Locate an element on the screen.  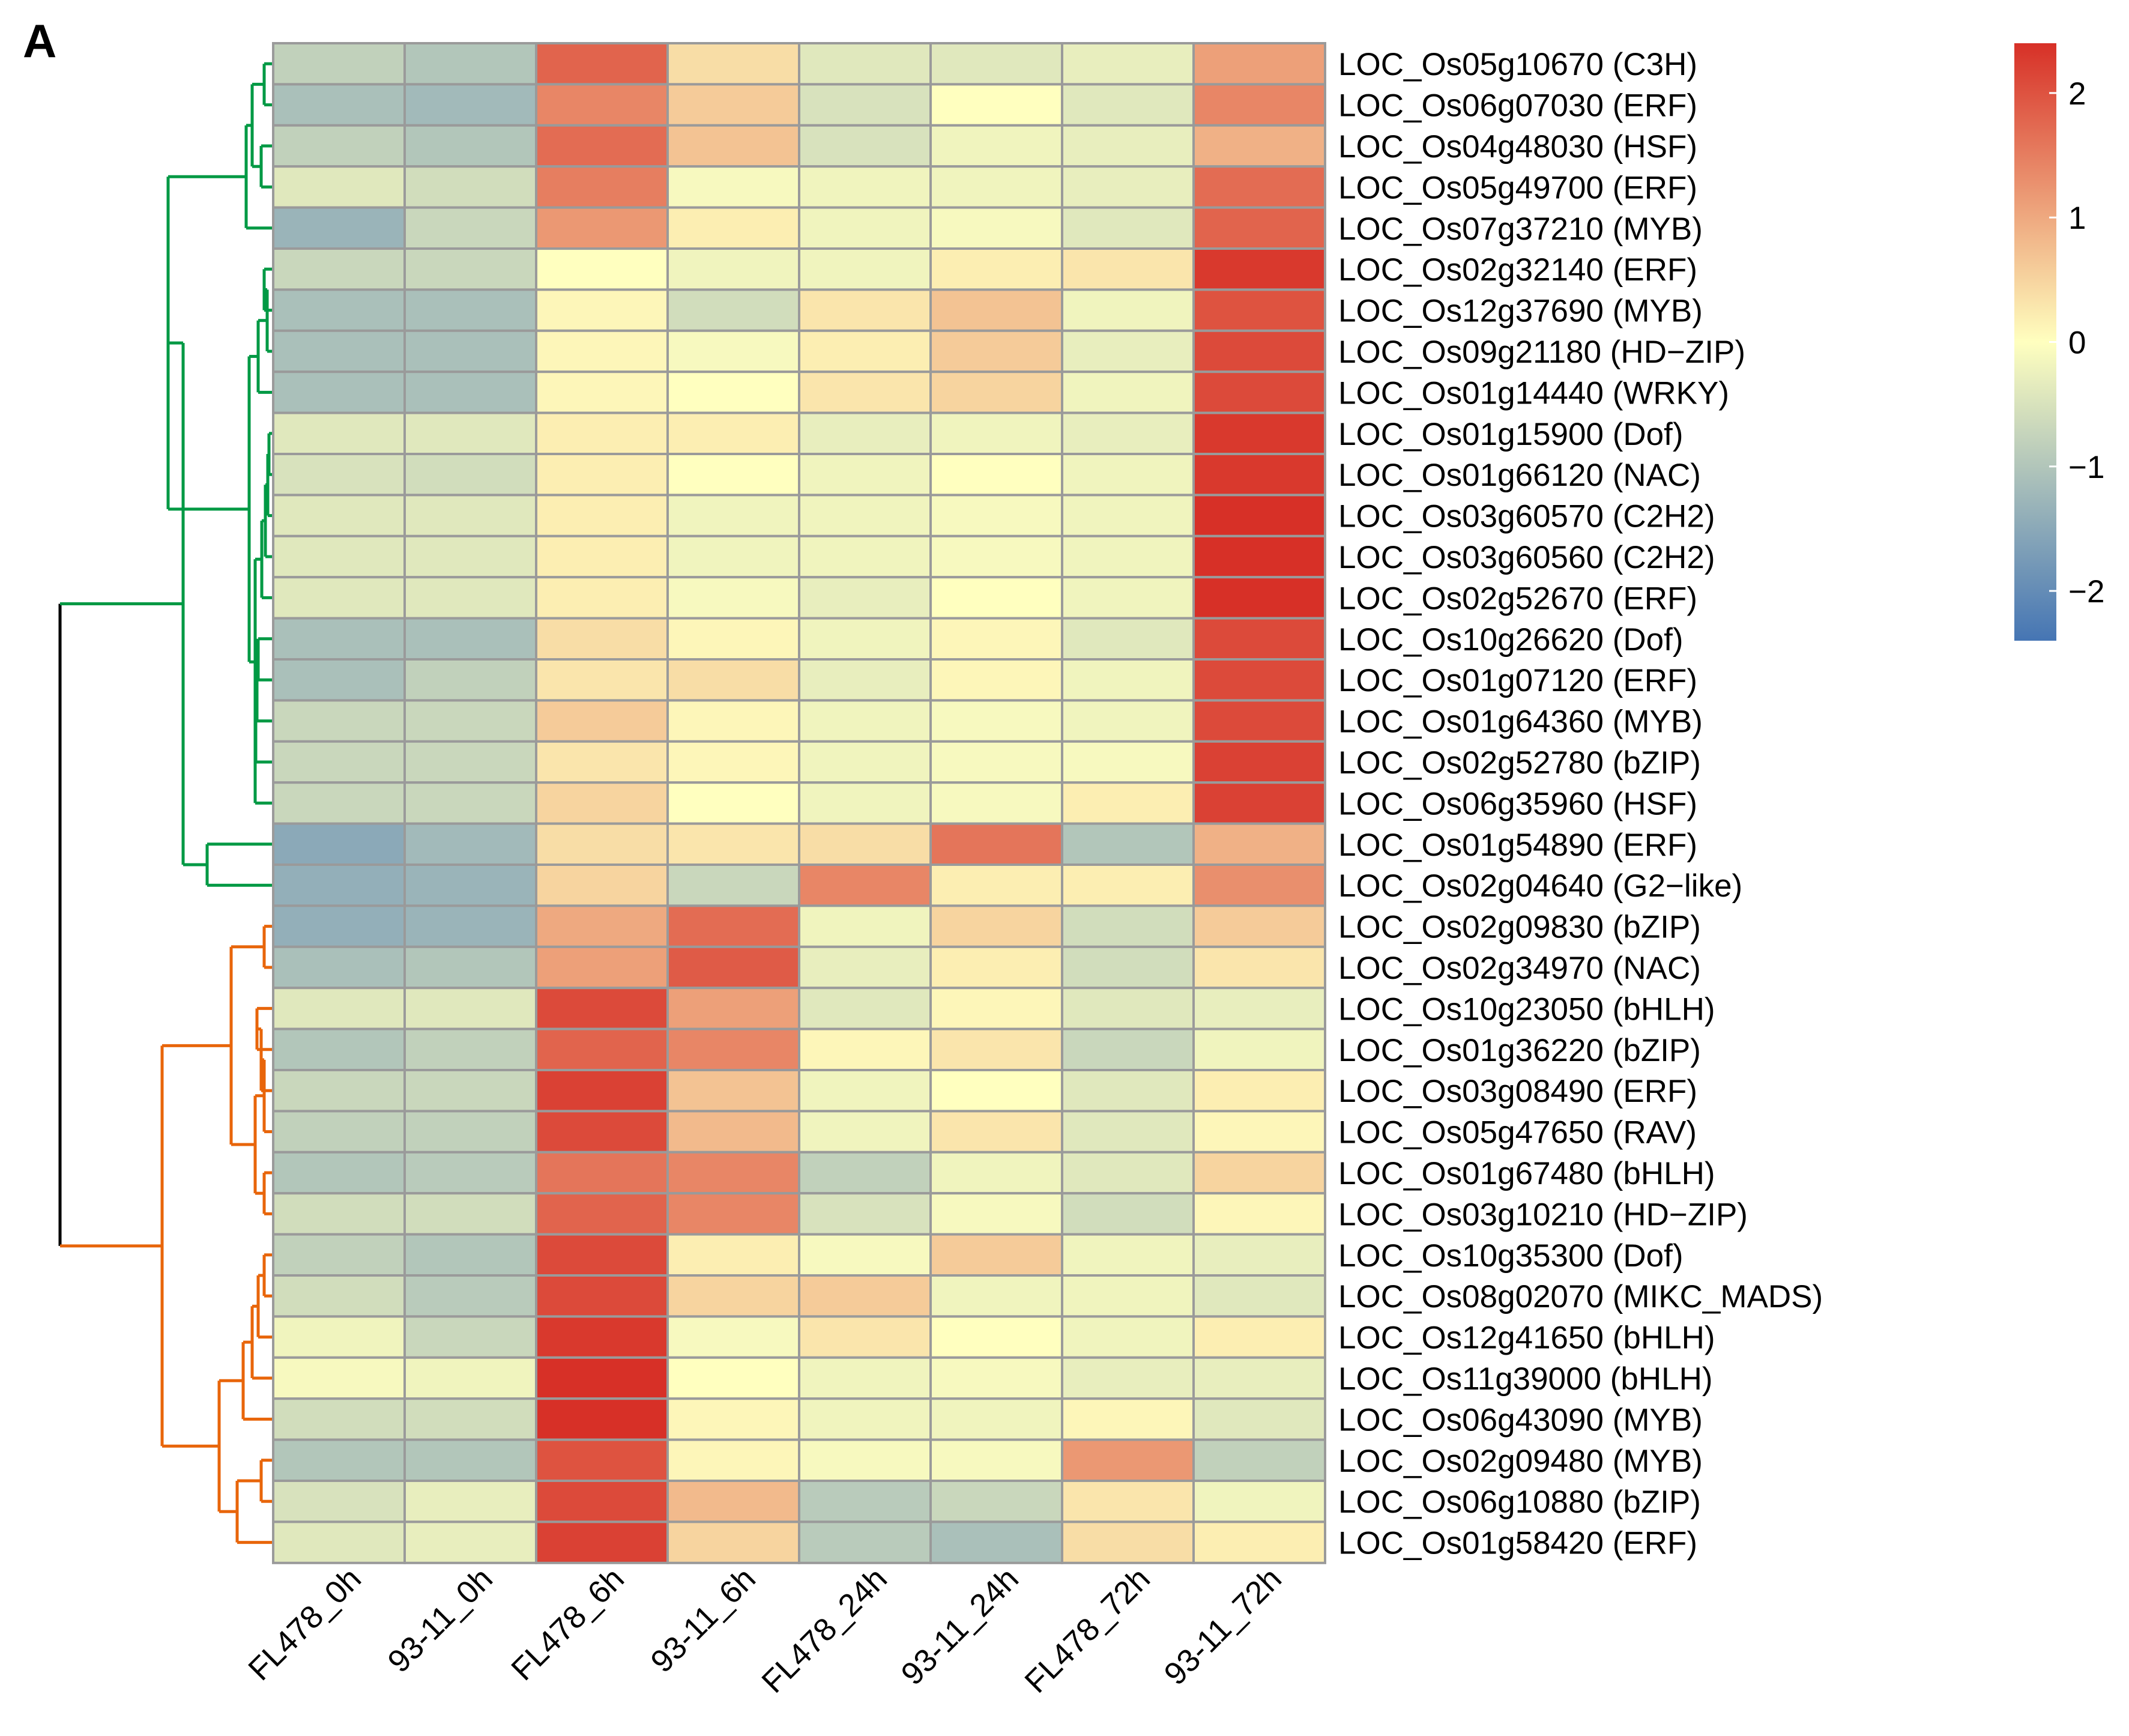
row-label: LOC_Os06g35960 (HSF) is located at coordinates (1517, 803).